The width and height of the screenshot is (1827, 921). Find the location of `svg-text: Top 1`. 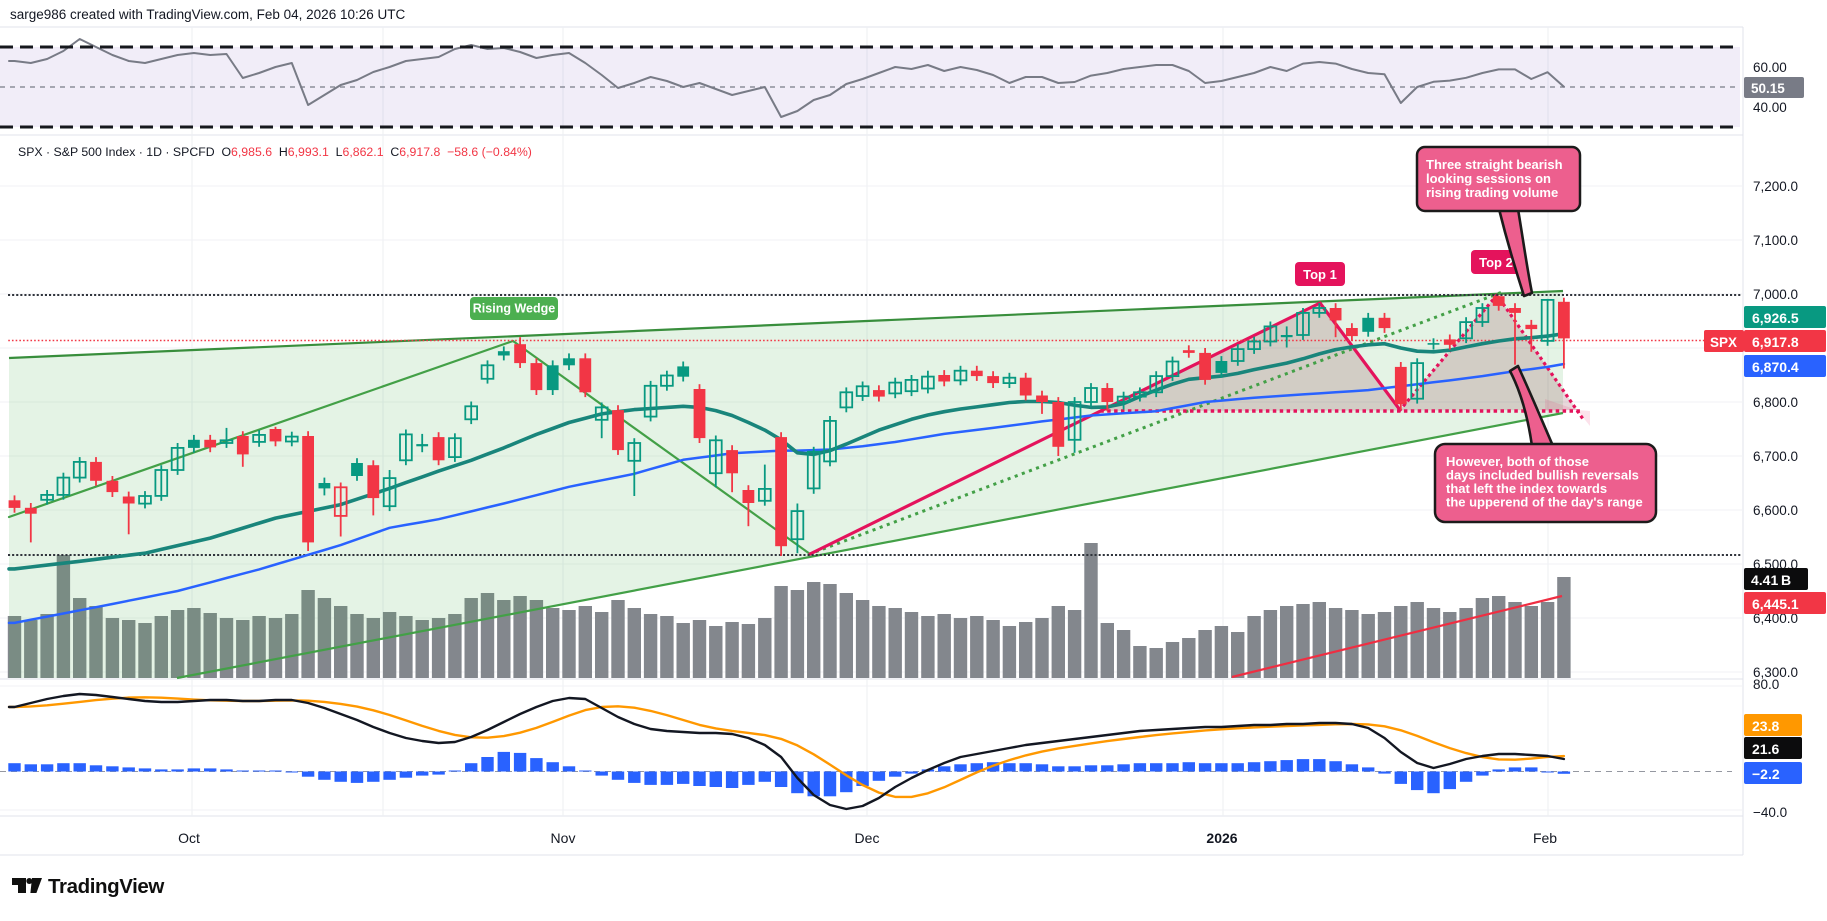

svg-text: Top 1 is located at coordinates (1320, 274).